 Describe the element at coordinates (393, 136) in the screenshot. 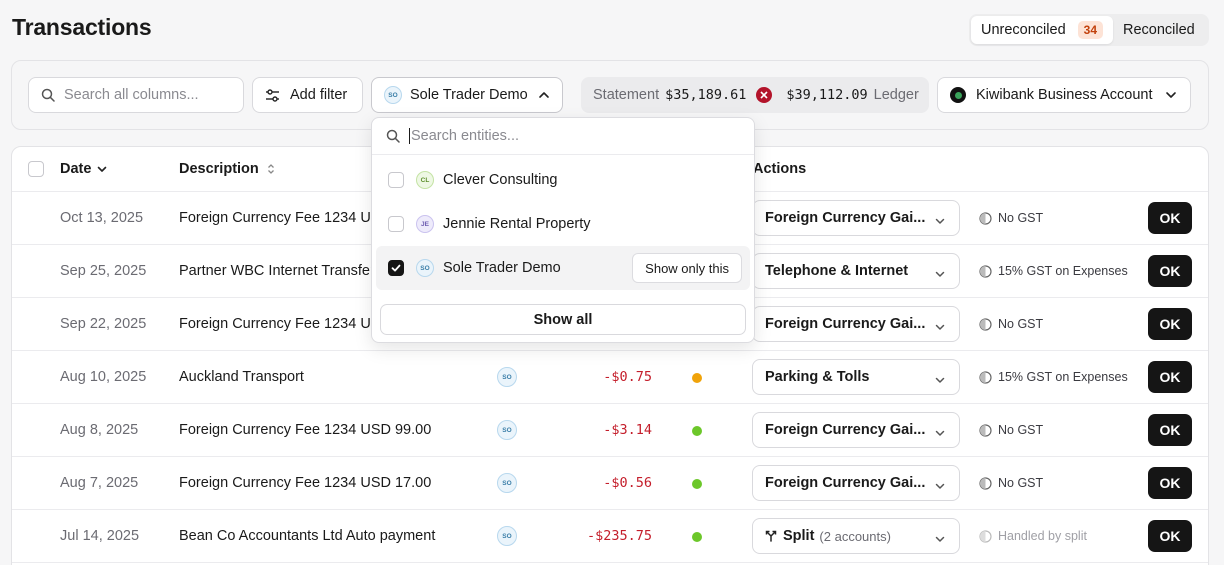

I see `search-icon` at that location.